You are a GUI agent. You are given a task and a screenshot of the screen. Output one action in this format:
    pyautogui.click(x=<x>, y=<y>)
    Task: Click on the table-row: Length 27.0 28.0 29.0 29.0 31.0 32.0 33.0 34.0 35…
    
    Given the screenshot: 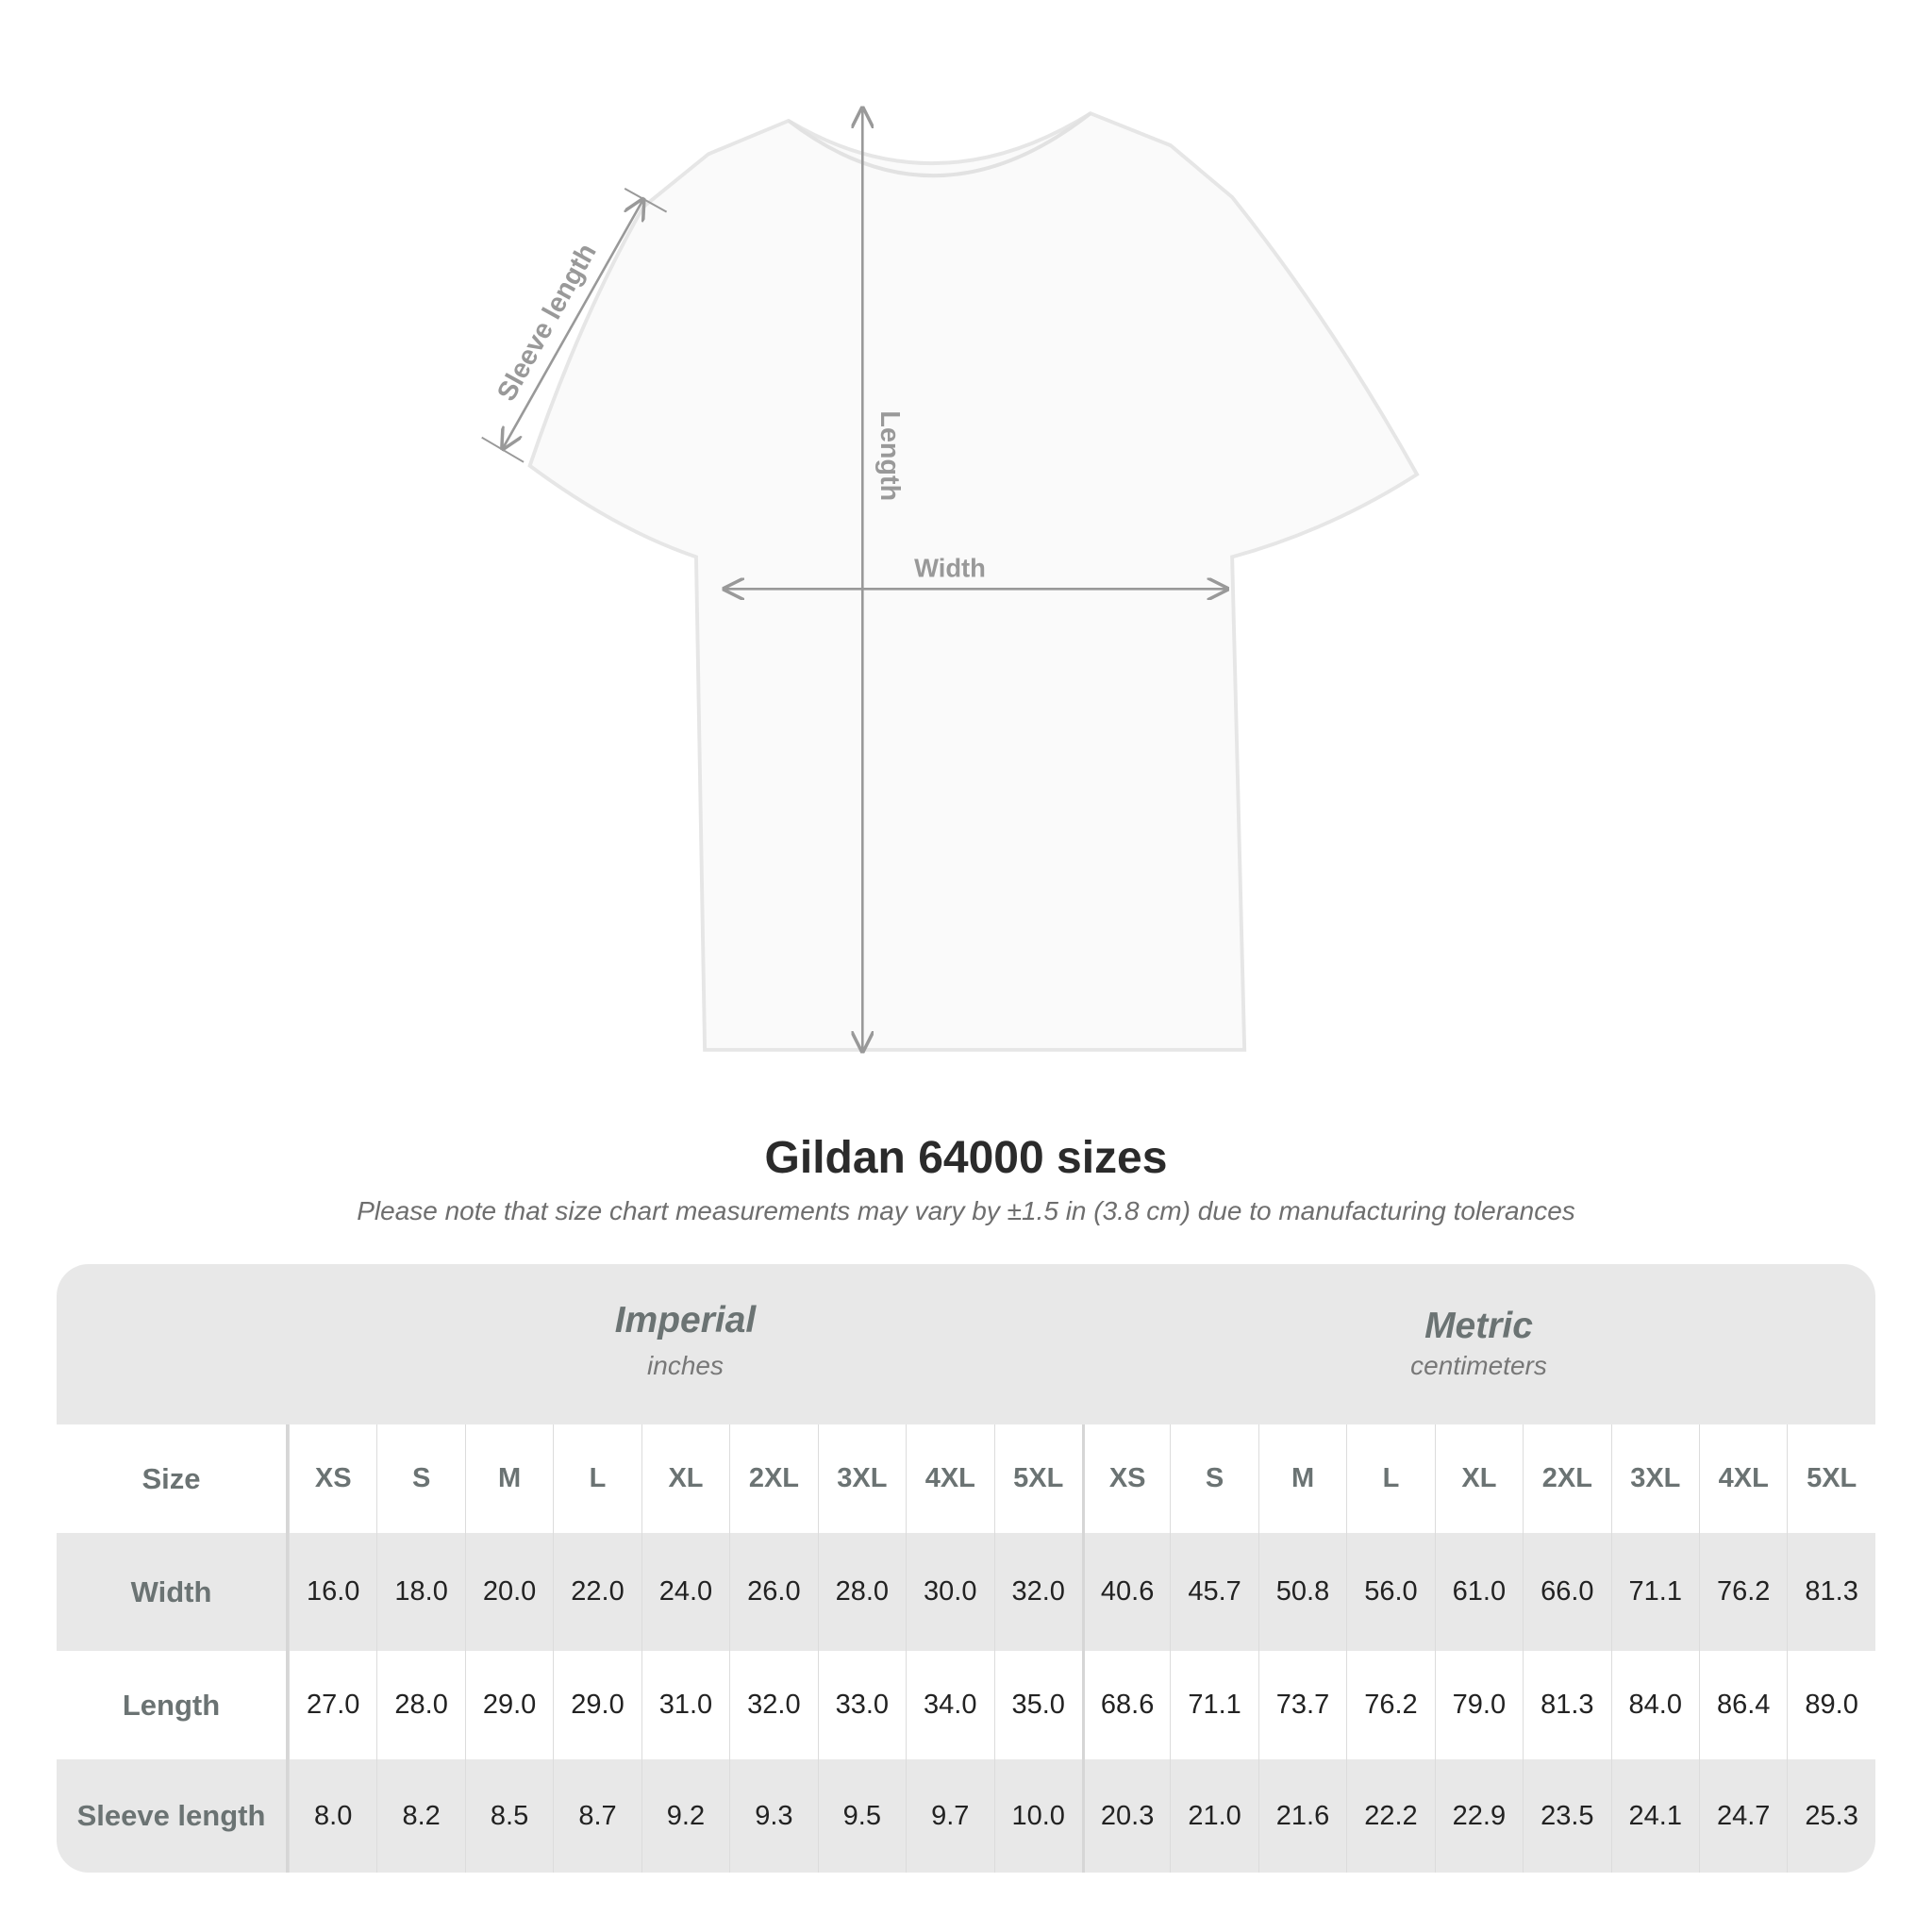 What is the action you would take?
    pyautogui.click(x=966, y=1705)
    